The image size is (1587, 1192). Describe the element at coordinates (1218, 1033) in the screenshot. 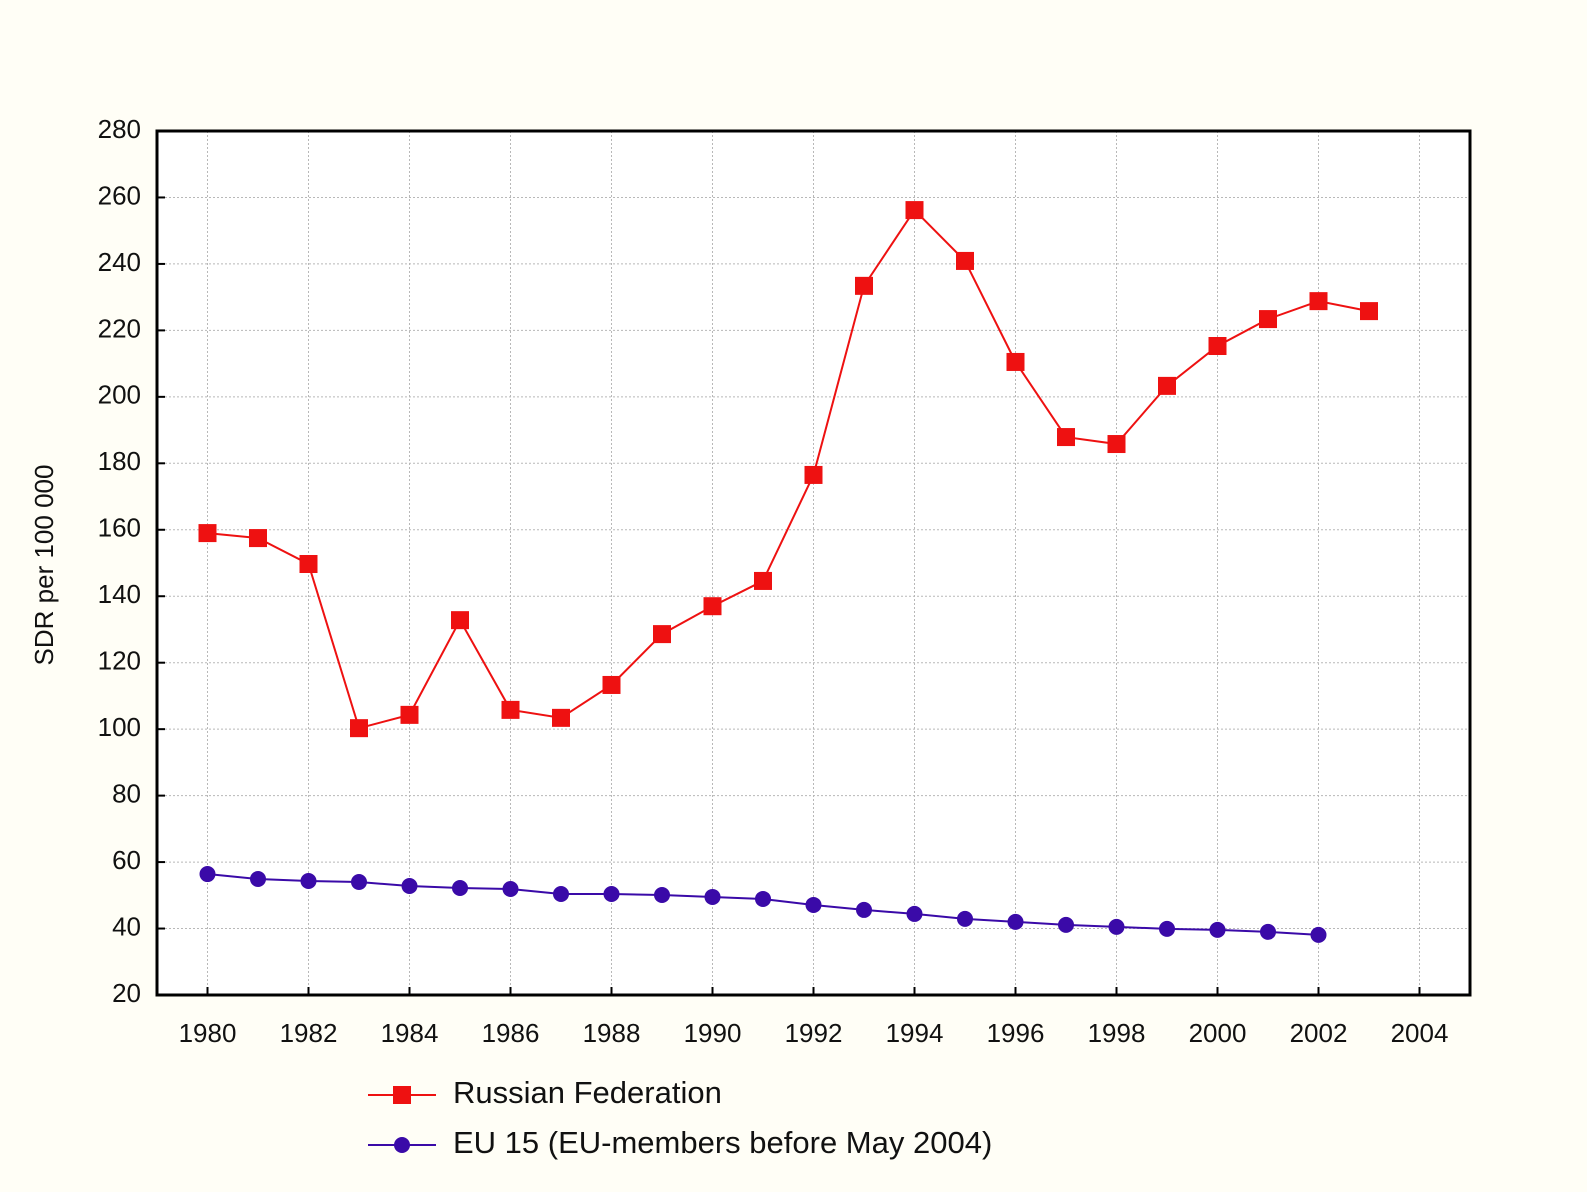

I see `x-tick-label: 2000` at that location.